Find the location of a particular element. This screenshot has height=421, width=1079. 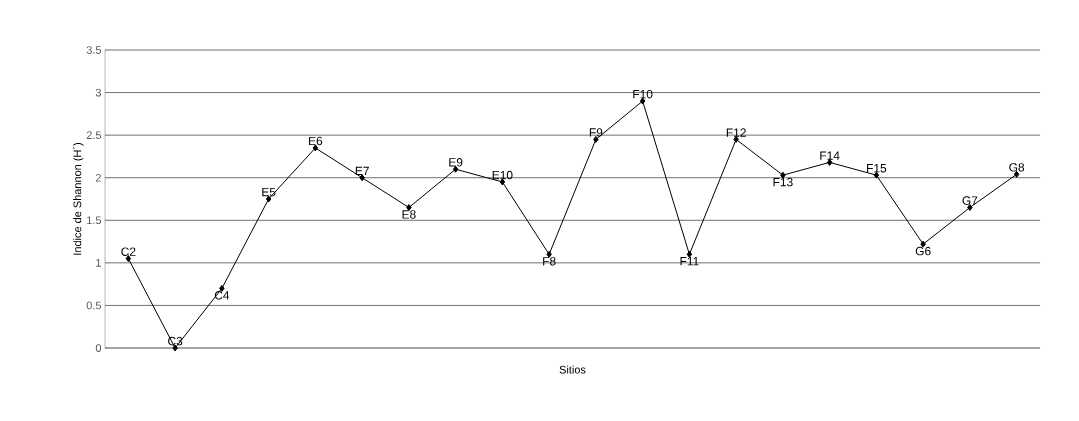

x-tick-label: C4 is located at coordinates (222, 295).